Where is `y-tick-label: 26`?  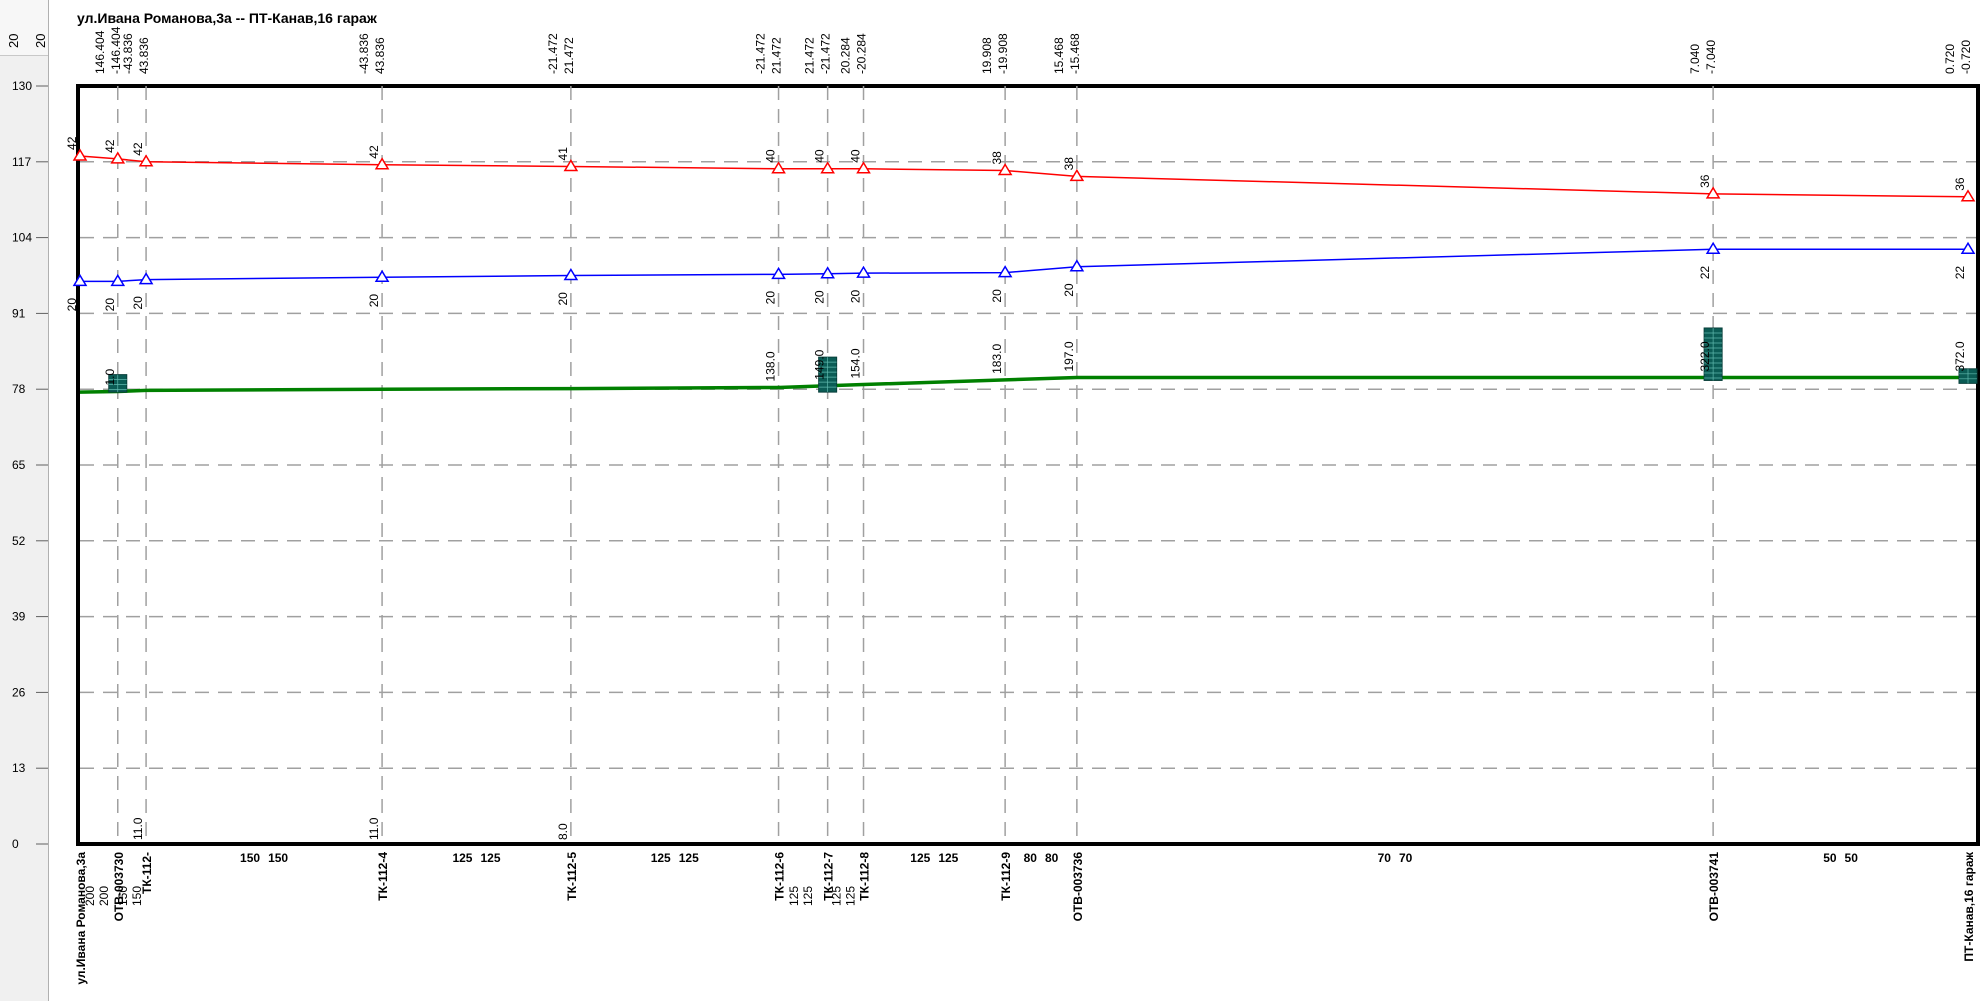 y-tick-label: 26 is located at coordinates (19, 692).